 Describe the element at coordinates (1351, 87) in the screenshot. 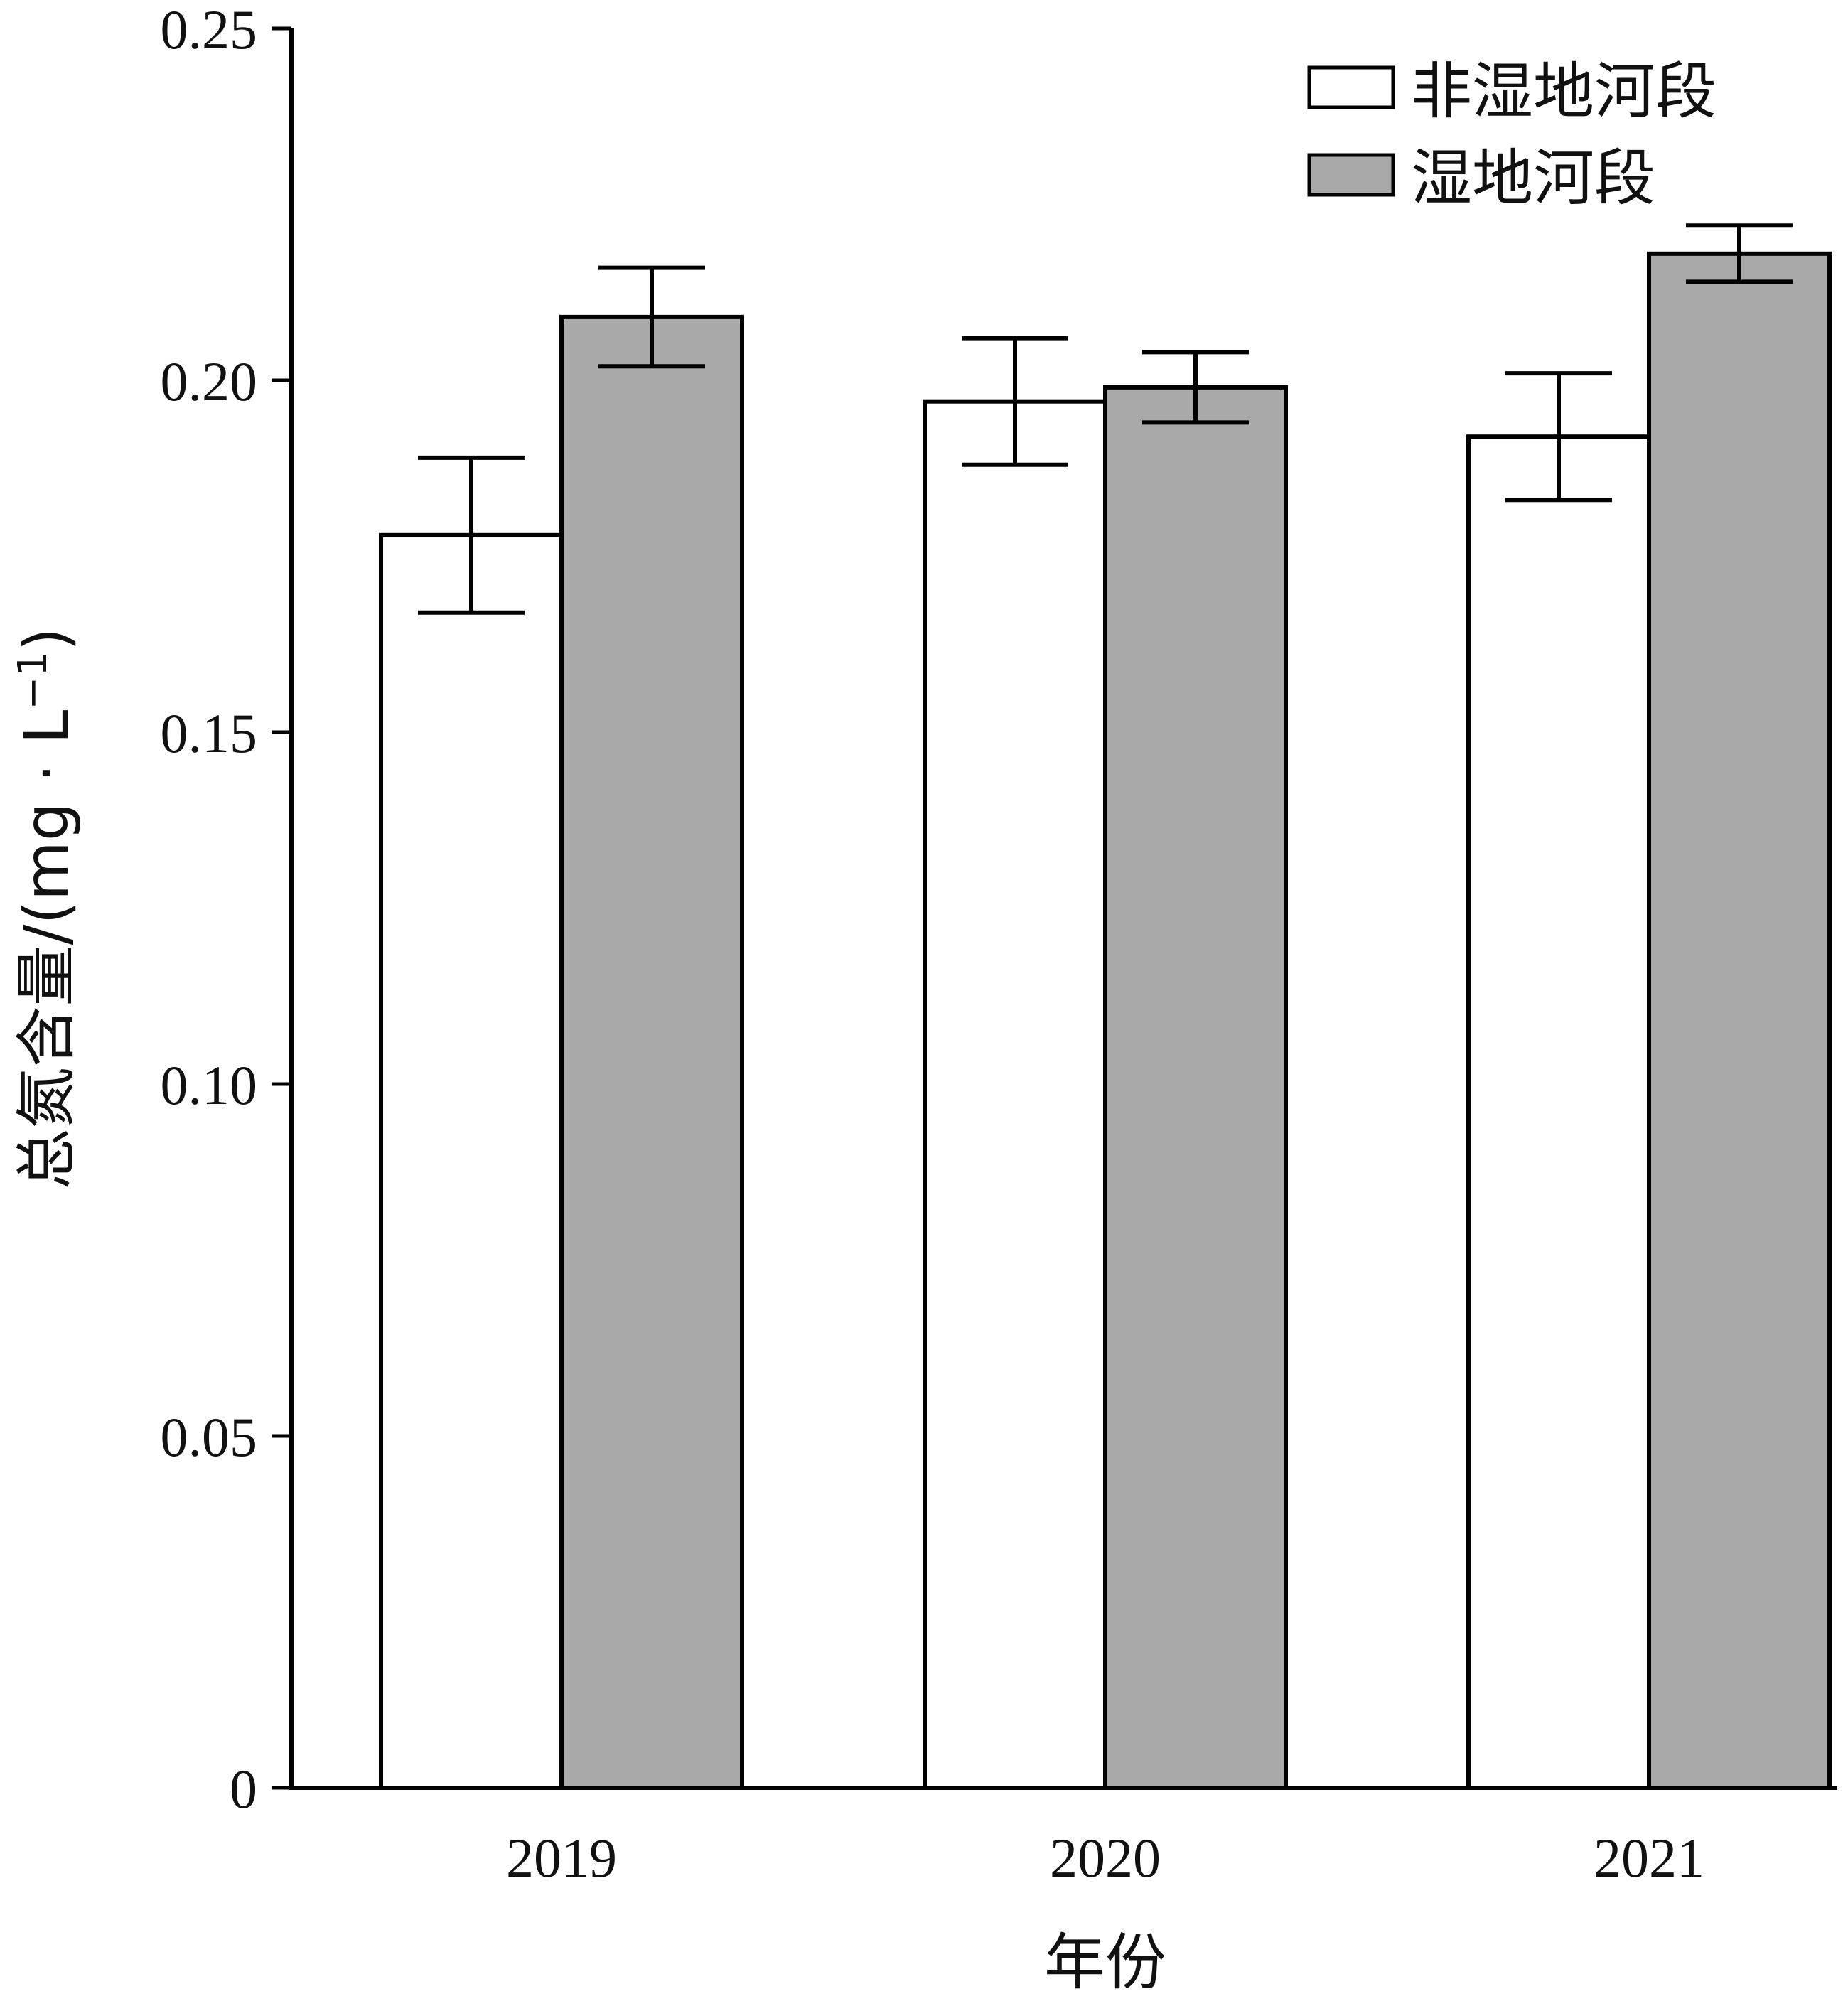

I see `legend-swatch-non-wetland` at that location.